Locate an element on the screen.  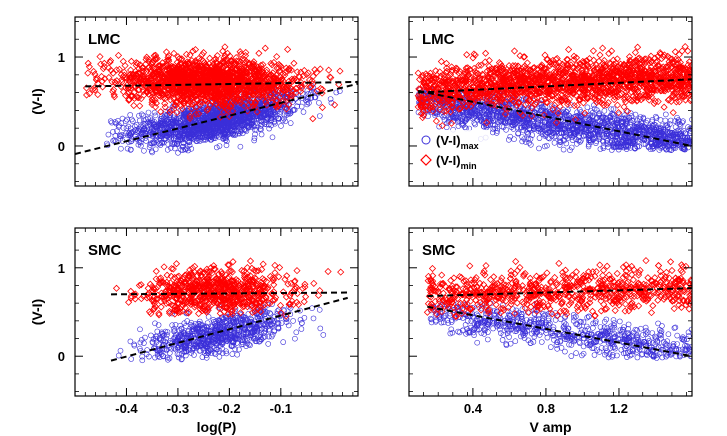
data-points is located at coordinates (213, 99).